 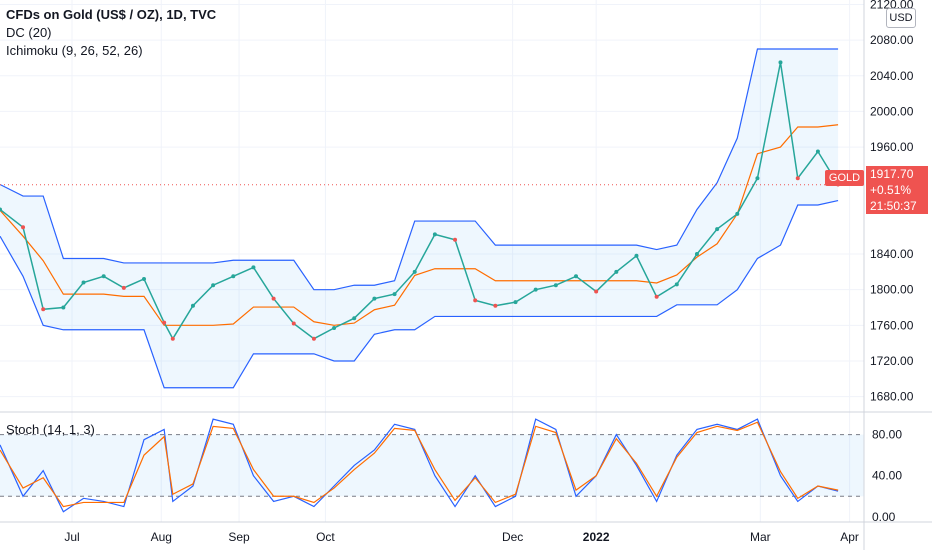 What do you see at coordinates (893, 206) in the screenshot?
I see `countdown: 21:50:37` at bounding box center [893, 206].